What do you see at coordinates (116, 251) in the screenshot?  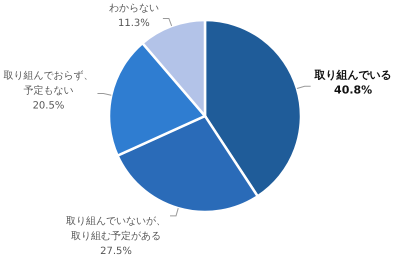 I see `data-label: 27.5%` at bounding box center [116, 251].